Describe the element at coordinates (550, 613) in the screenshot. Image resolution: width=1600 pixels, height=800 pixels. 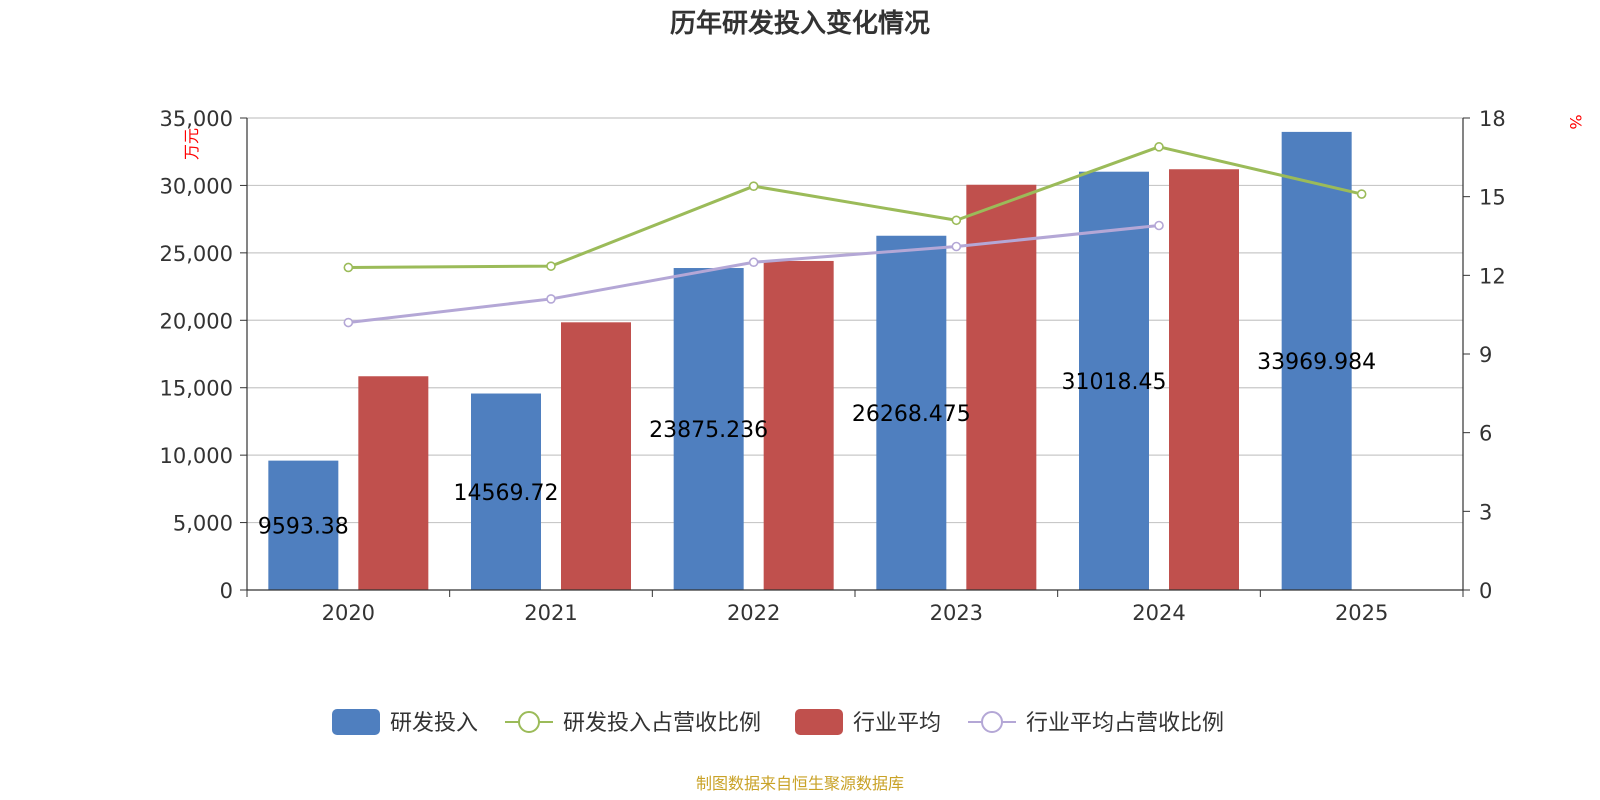
I see `x-axis-tick-label: 2021` at that location.